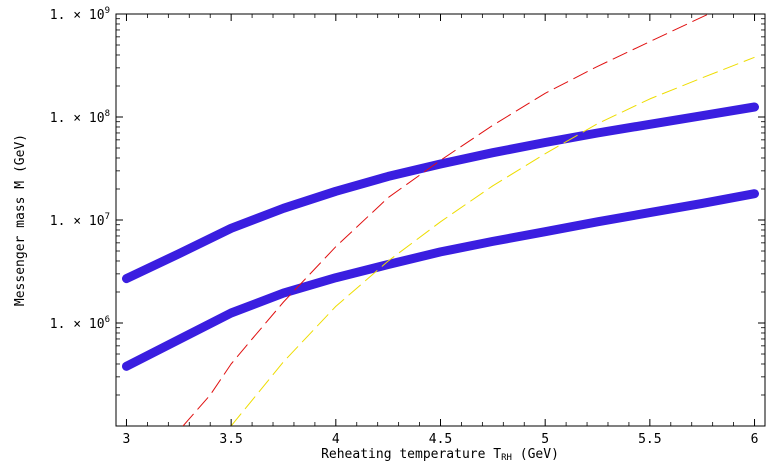 Image resolution: width=766 pixels, height=463 pixels. Describe the element at coordinates (440, 439) in the screenshot. I see `x-tick-label: 4.5` at that location.